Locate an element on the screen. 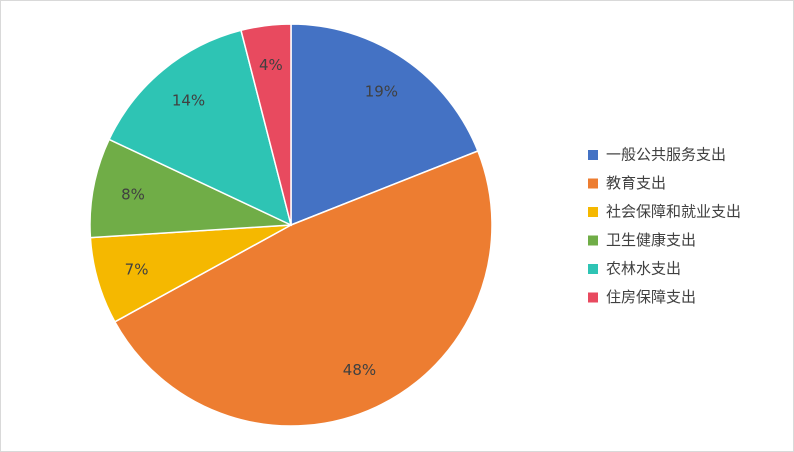 The height and width of the screenshot is (452, 794). legend-label: 社会保障和就业支出 is located at coordinates (673, 212).